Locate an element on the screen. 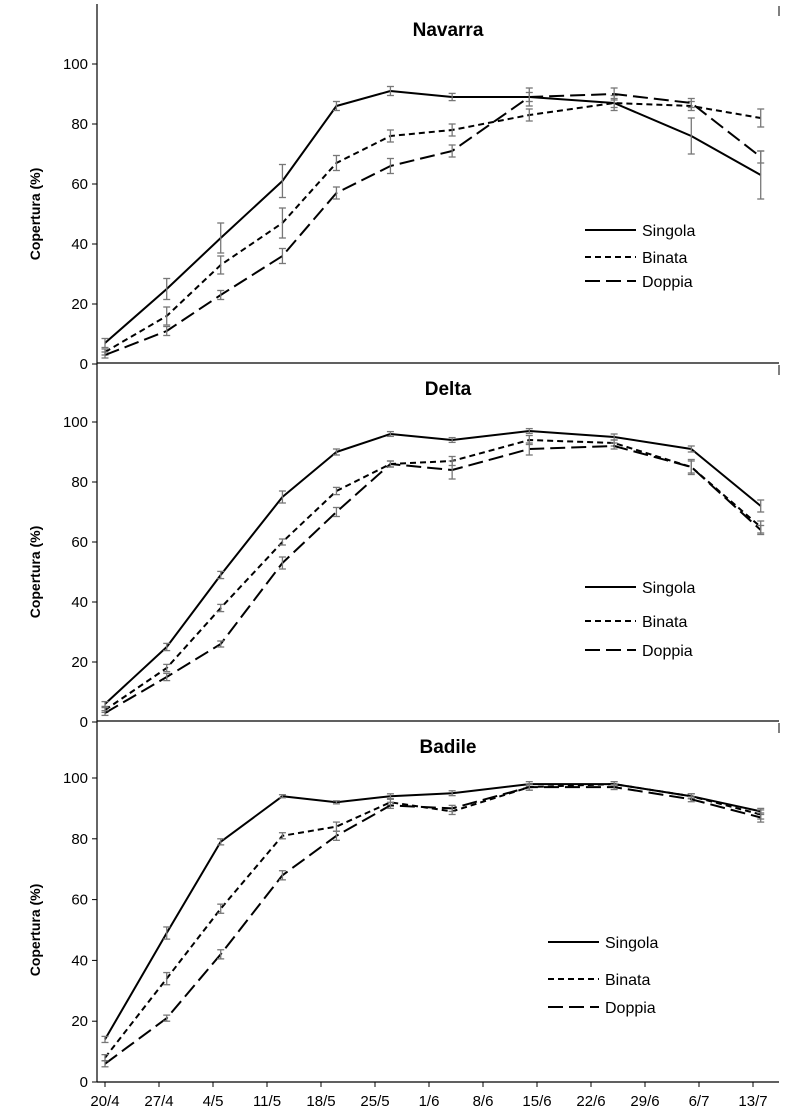 Image resolution: width=788 pixels, height=1116 pixels. x-tick-label: 8/6 is located at coordinates (483, 1101).